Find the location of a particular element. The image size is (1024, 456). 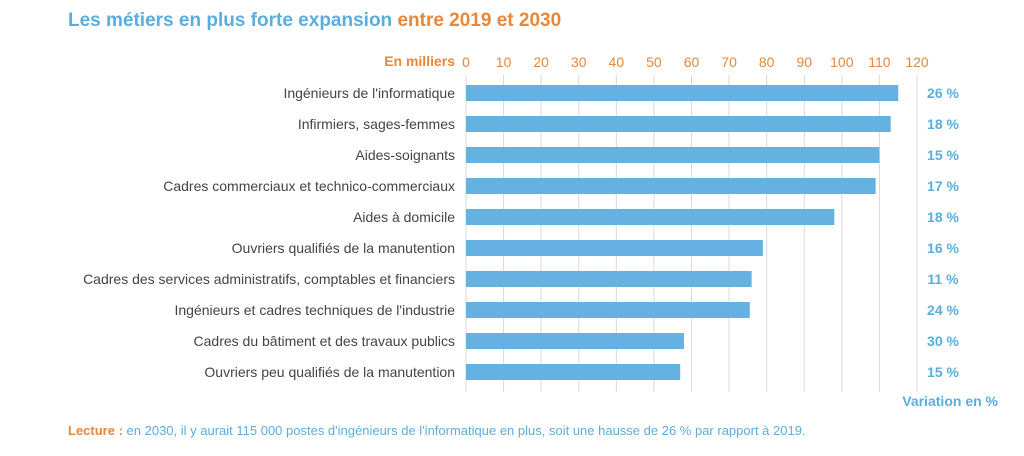

category-label: Infirmiers, sages-femmes is located at coordinates (376, 124).